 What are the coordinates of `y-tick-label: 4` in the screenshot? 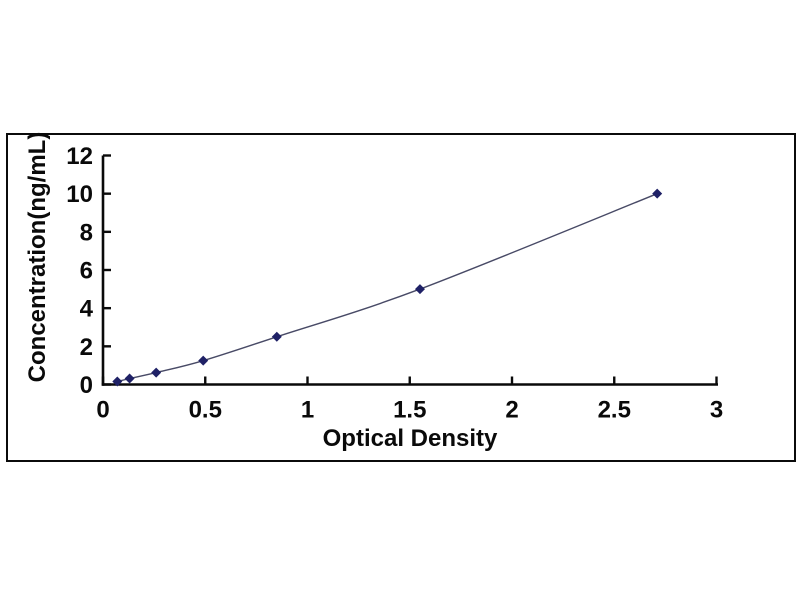 It's located at (87, 309).